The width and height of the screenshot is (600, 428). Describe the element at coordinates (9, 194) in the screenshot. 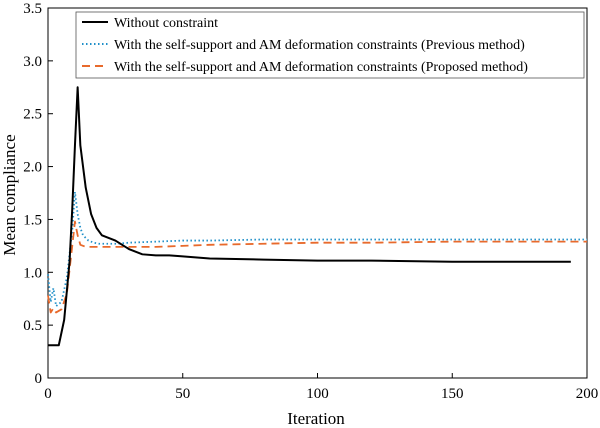

I see `y-axis-title: Mean compliance` at that location.